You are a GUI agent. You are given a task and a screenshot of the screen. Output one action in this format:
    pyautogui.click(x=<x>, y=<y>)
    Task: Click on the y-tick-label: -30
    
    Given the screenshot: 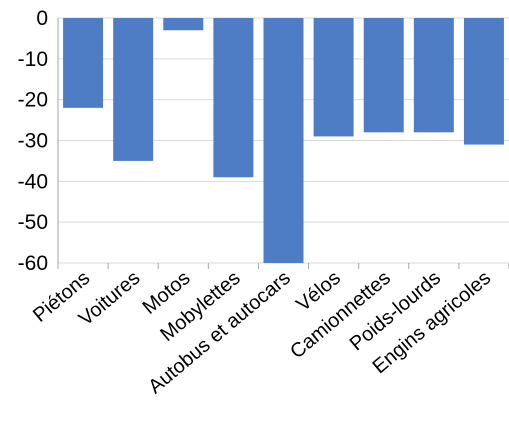 What is the action you would take?
    pyautogui.click(x=33, y=141)
    